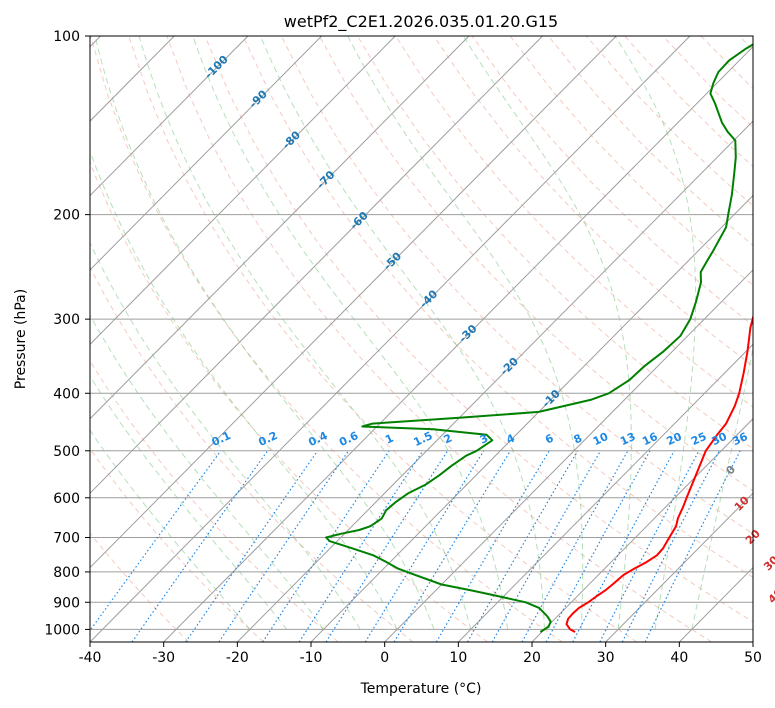 Image resolution: width=775 pixels, height=708 pixels. I want to click on temperature-profile, so click(659, 473).